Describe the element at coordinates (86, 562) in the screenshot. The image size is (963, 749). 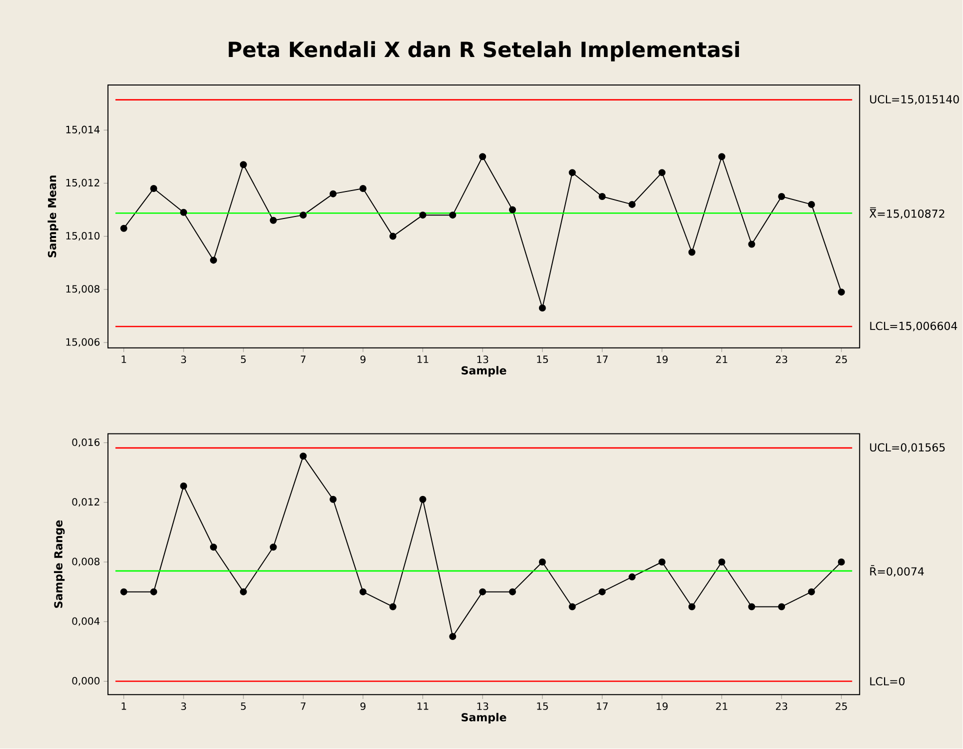
I see `y-tick-label: 0,008` at that location.